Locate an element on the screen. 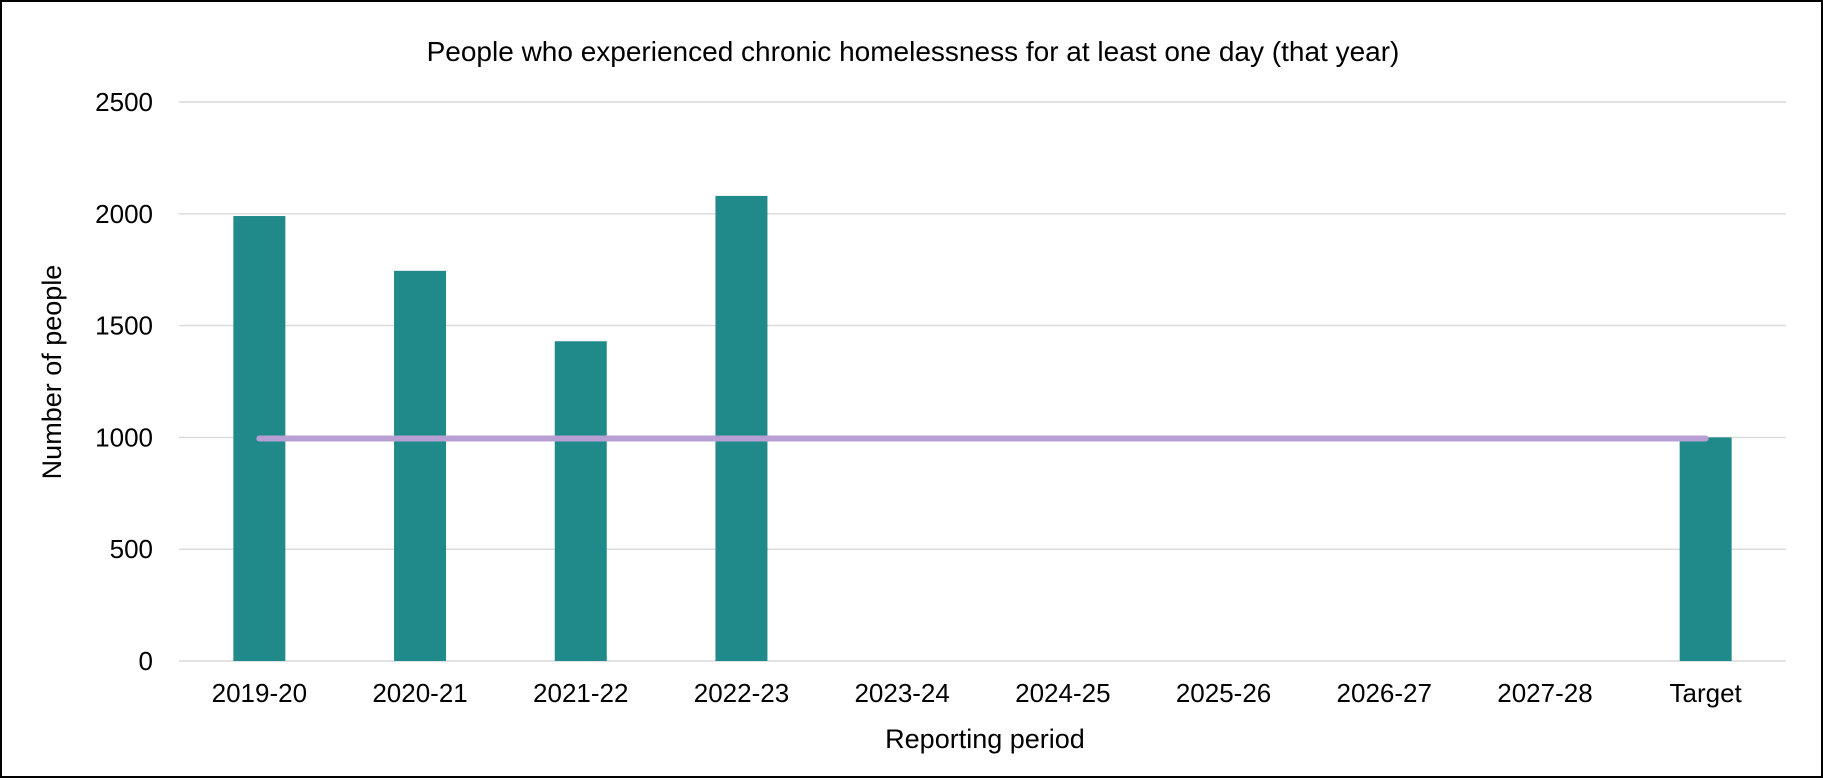  x-tick-label: 2023-24 is located at coordinates (901, 693).